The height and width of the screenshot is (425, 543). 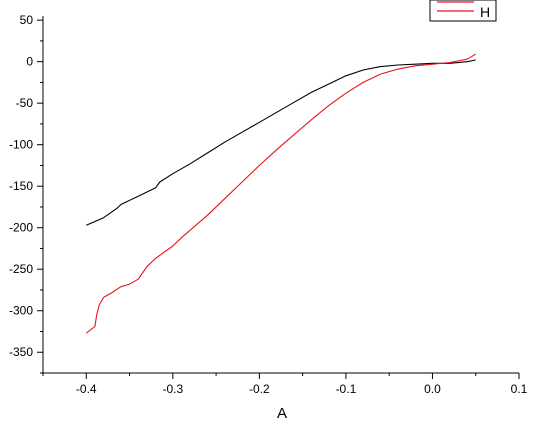 I want to click on y-tick-label: -300, so click(x=21, y=311).